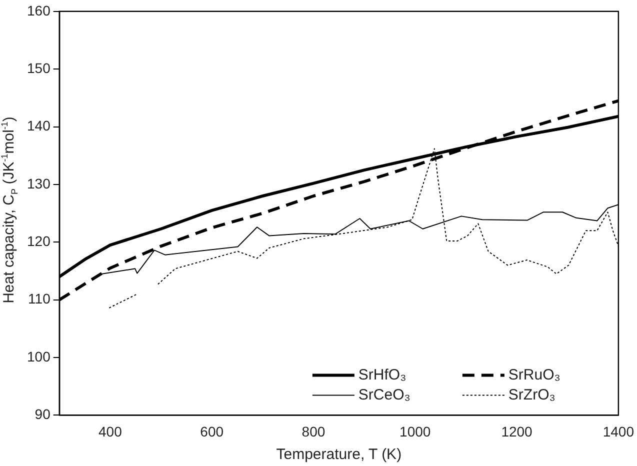  Describe the element at coordinates (339, 455) in the screenshot. I see `x-axis-title: Temperature, T (K)` at that location.